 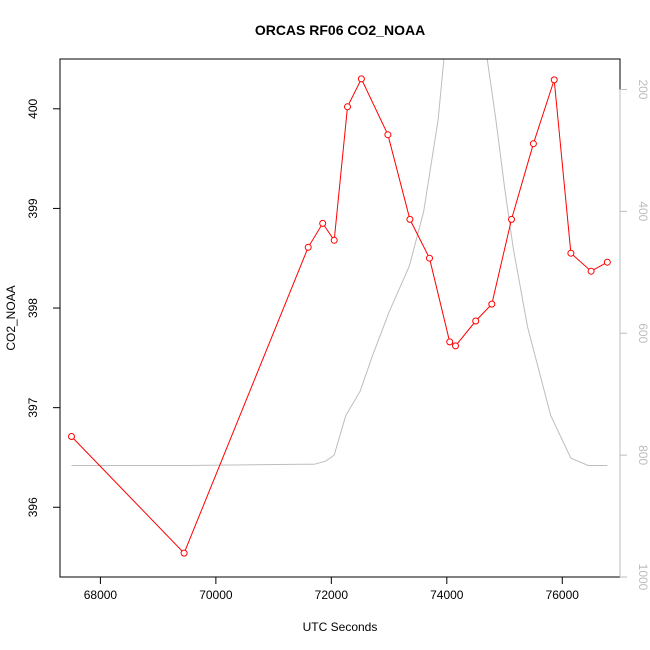 What do you see at coordinates (33, 507) in the screenshot?
I see `y-tick-label: 396` at bounding box center [33, 507].